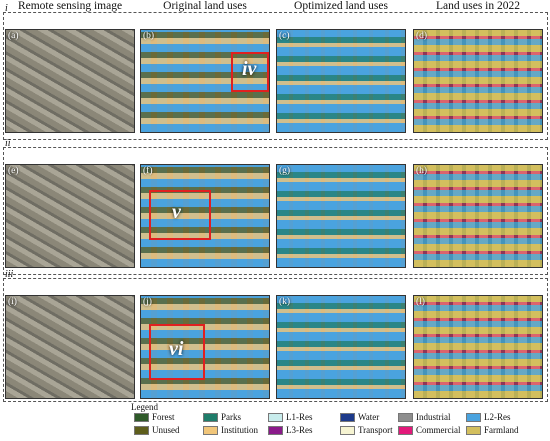  I want to click on panel-label: (d), so click(422, 36).